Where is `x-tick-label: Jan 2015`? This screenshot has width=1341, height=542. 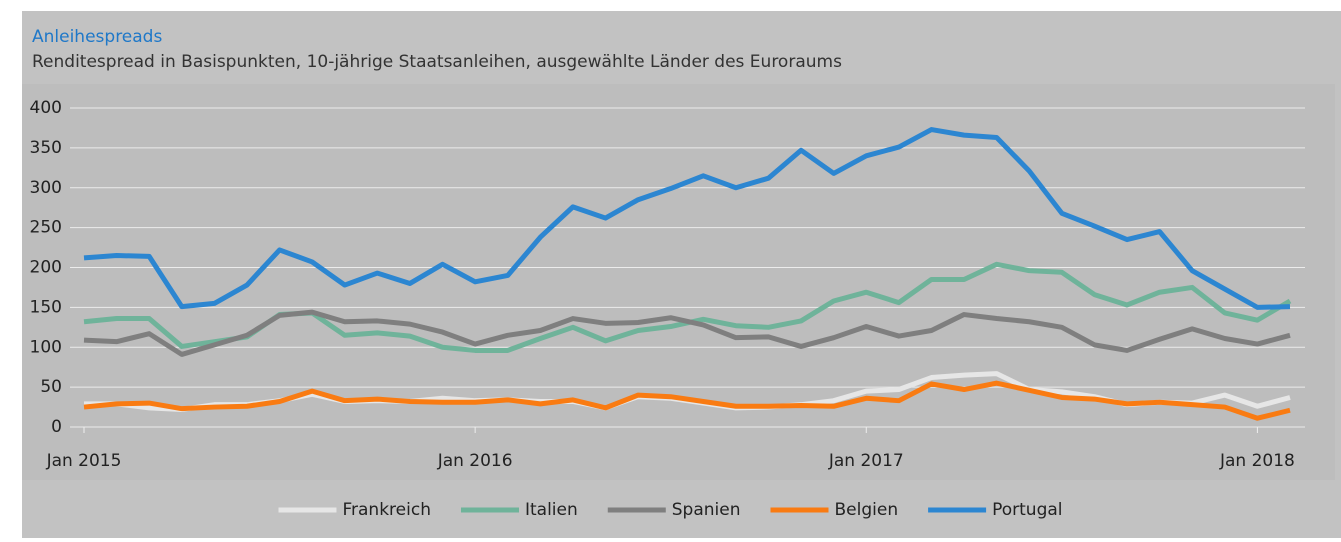 x-tick-label: Jan 2015 is located at coordinates (84, 461).